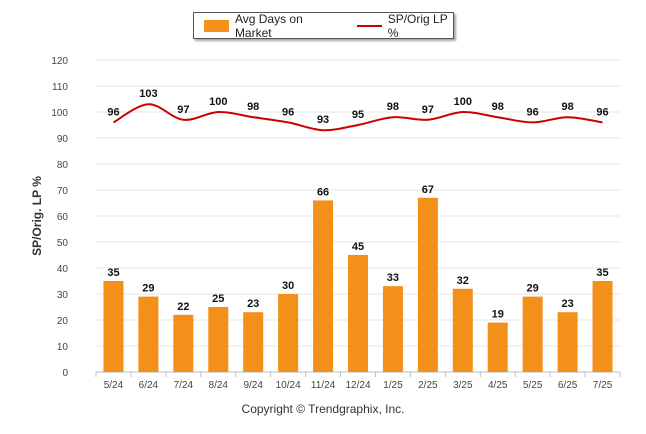 This screenshot has width=646, height=434. I want to click on legend-label-bars: Avg Days on Market, so click(268, 25).